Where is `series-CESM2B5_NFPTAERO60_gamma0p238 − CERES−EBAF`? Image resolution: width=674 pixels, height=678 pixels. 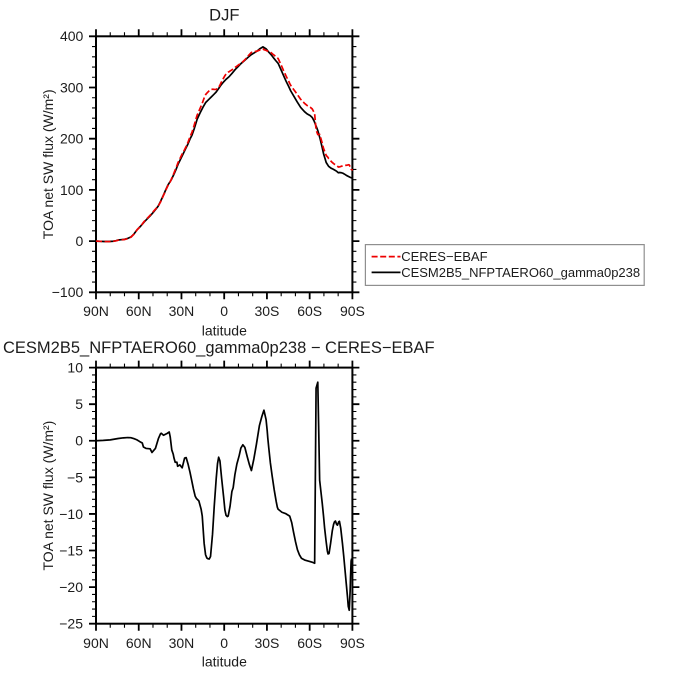 series-CESM2B5_NFPTAERO60_gamma0p238 − CERES−EBAF is located at coordinates (224, 496).